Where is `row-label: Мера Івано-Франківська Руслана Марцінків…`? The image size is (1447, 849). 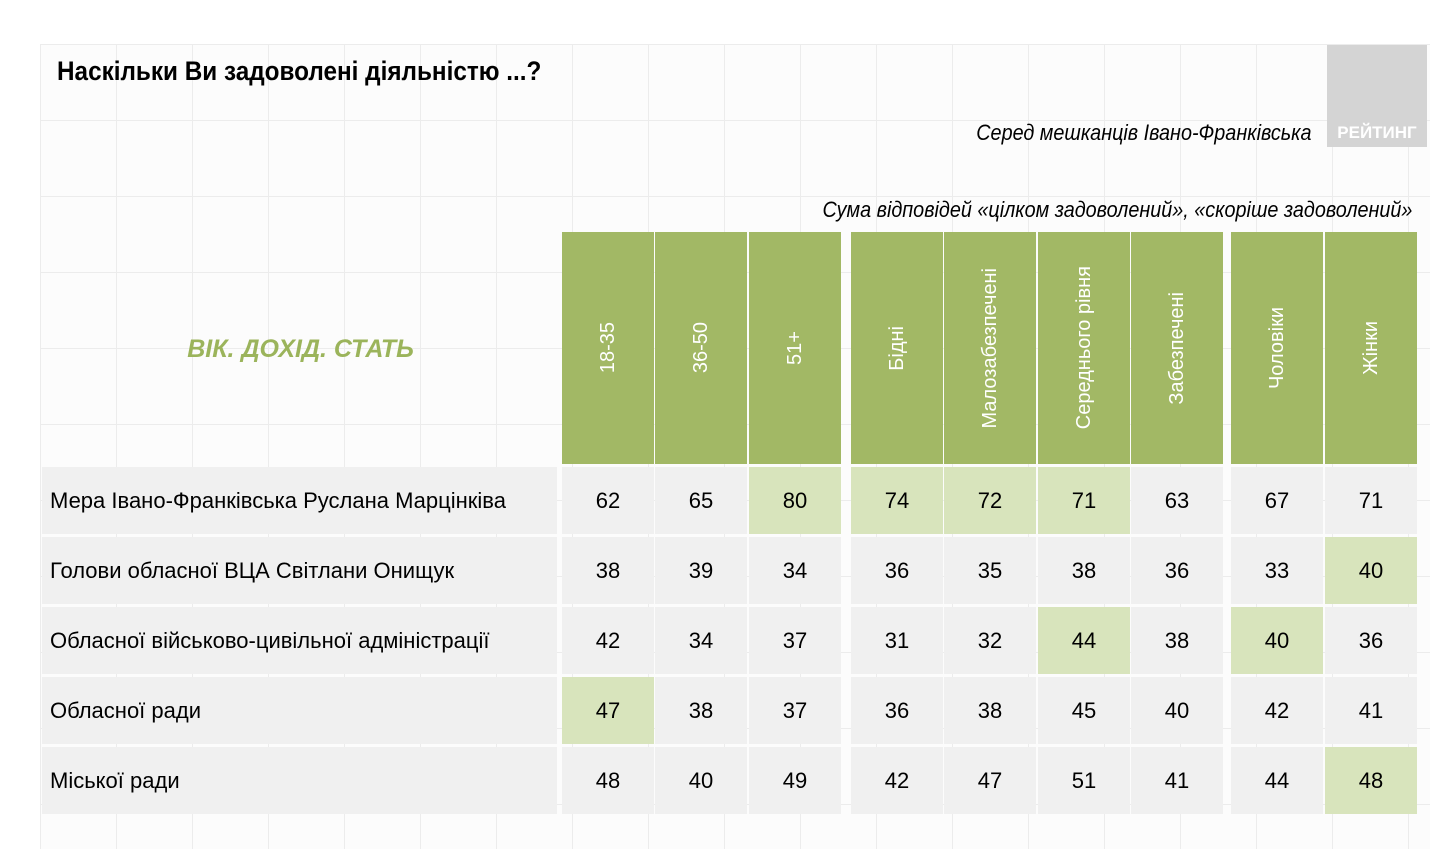 row-label: Мера Івано-Франківська Руслана Марцінків… is located at coordinates (299, 500).